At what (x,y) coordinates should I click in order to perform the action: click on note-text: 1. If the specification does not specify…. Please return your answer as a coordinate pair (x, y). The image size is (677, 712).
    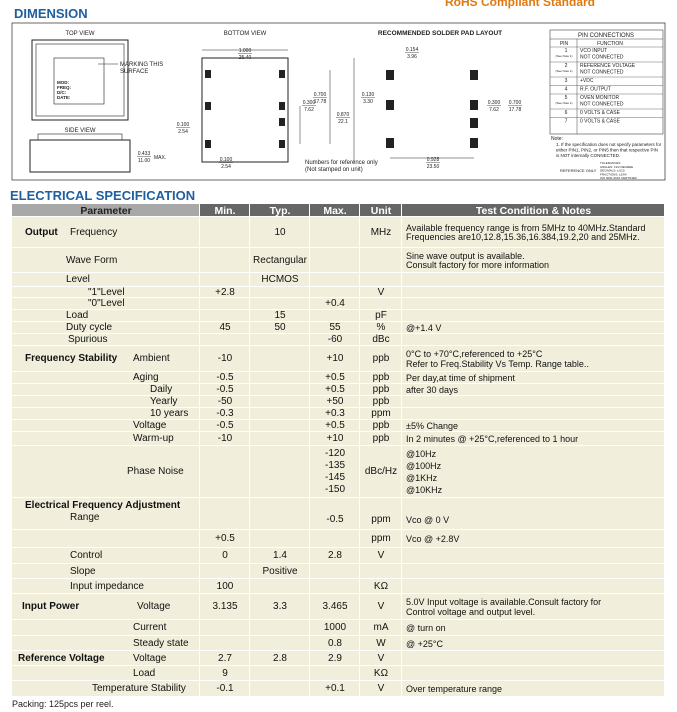
    Looking at the image, I should click on (609, 144).